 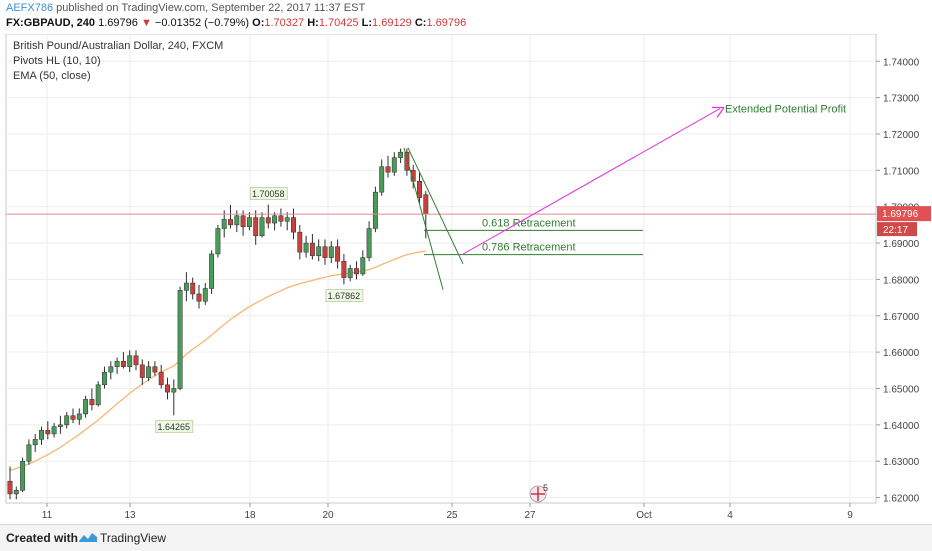 I want to click on event-badge: 5, so click(x=538, y=493).